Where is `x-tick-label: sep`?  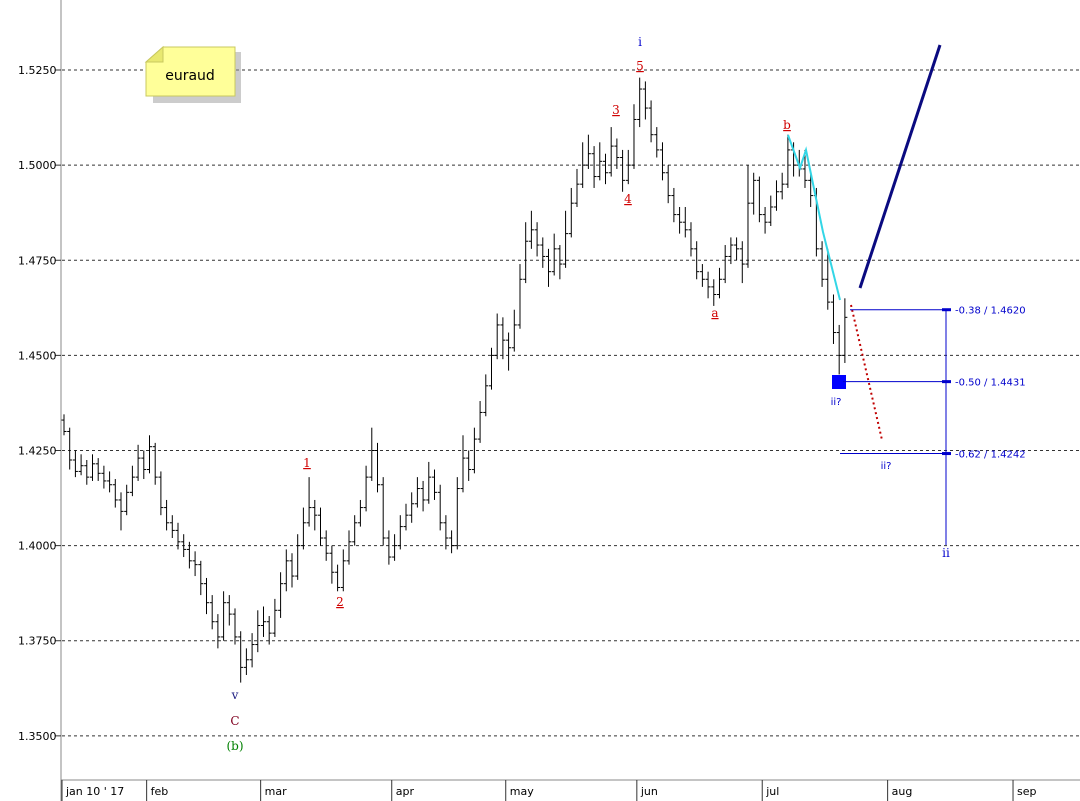 x-tick-label: sep is located at coordinates (1026, 791).